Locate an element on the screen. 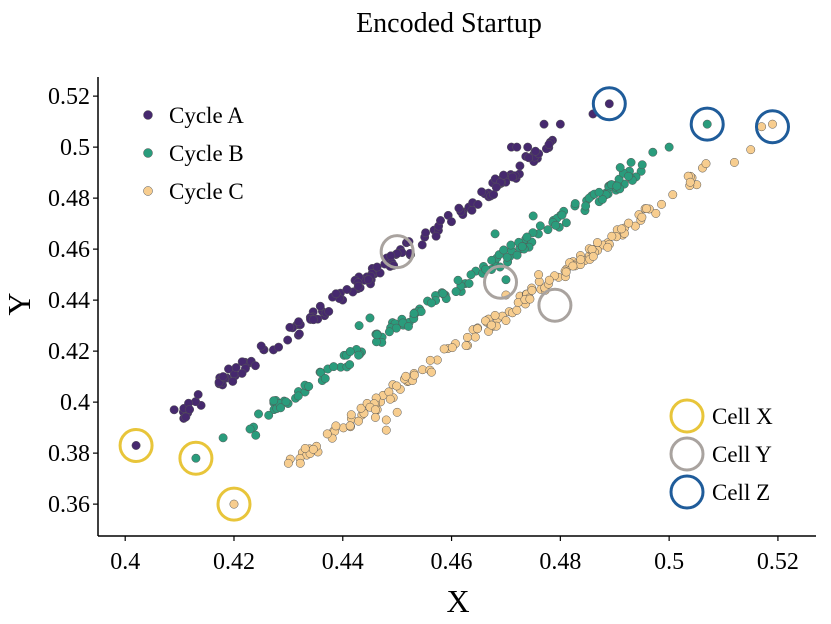 This screenshot has height=624, width=831. y-tick-label: 0.38 is located at coordinates (69, 454).